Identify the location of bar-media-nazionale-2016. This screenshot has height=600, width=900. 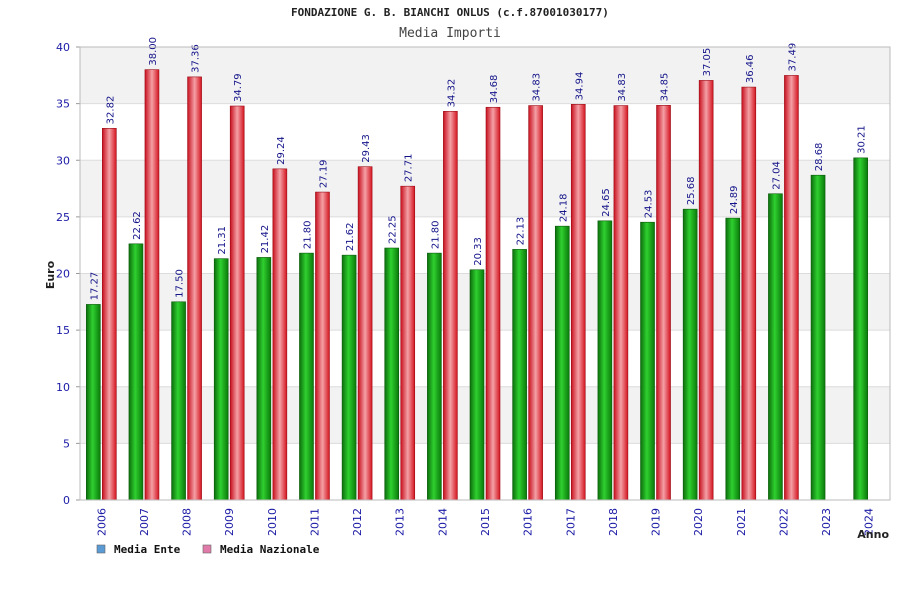
(535, 303).